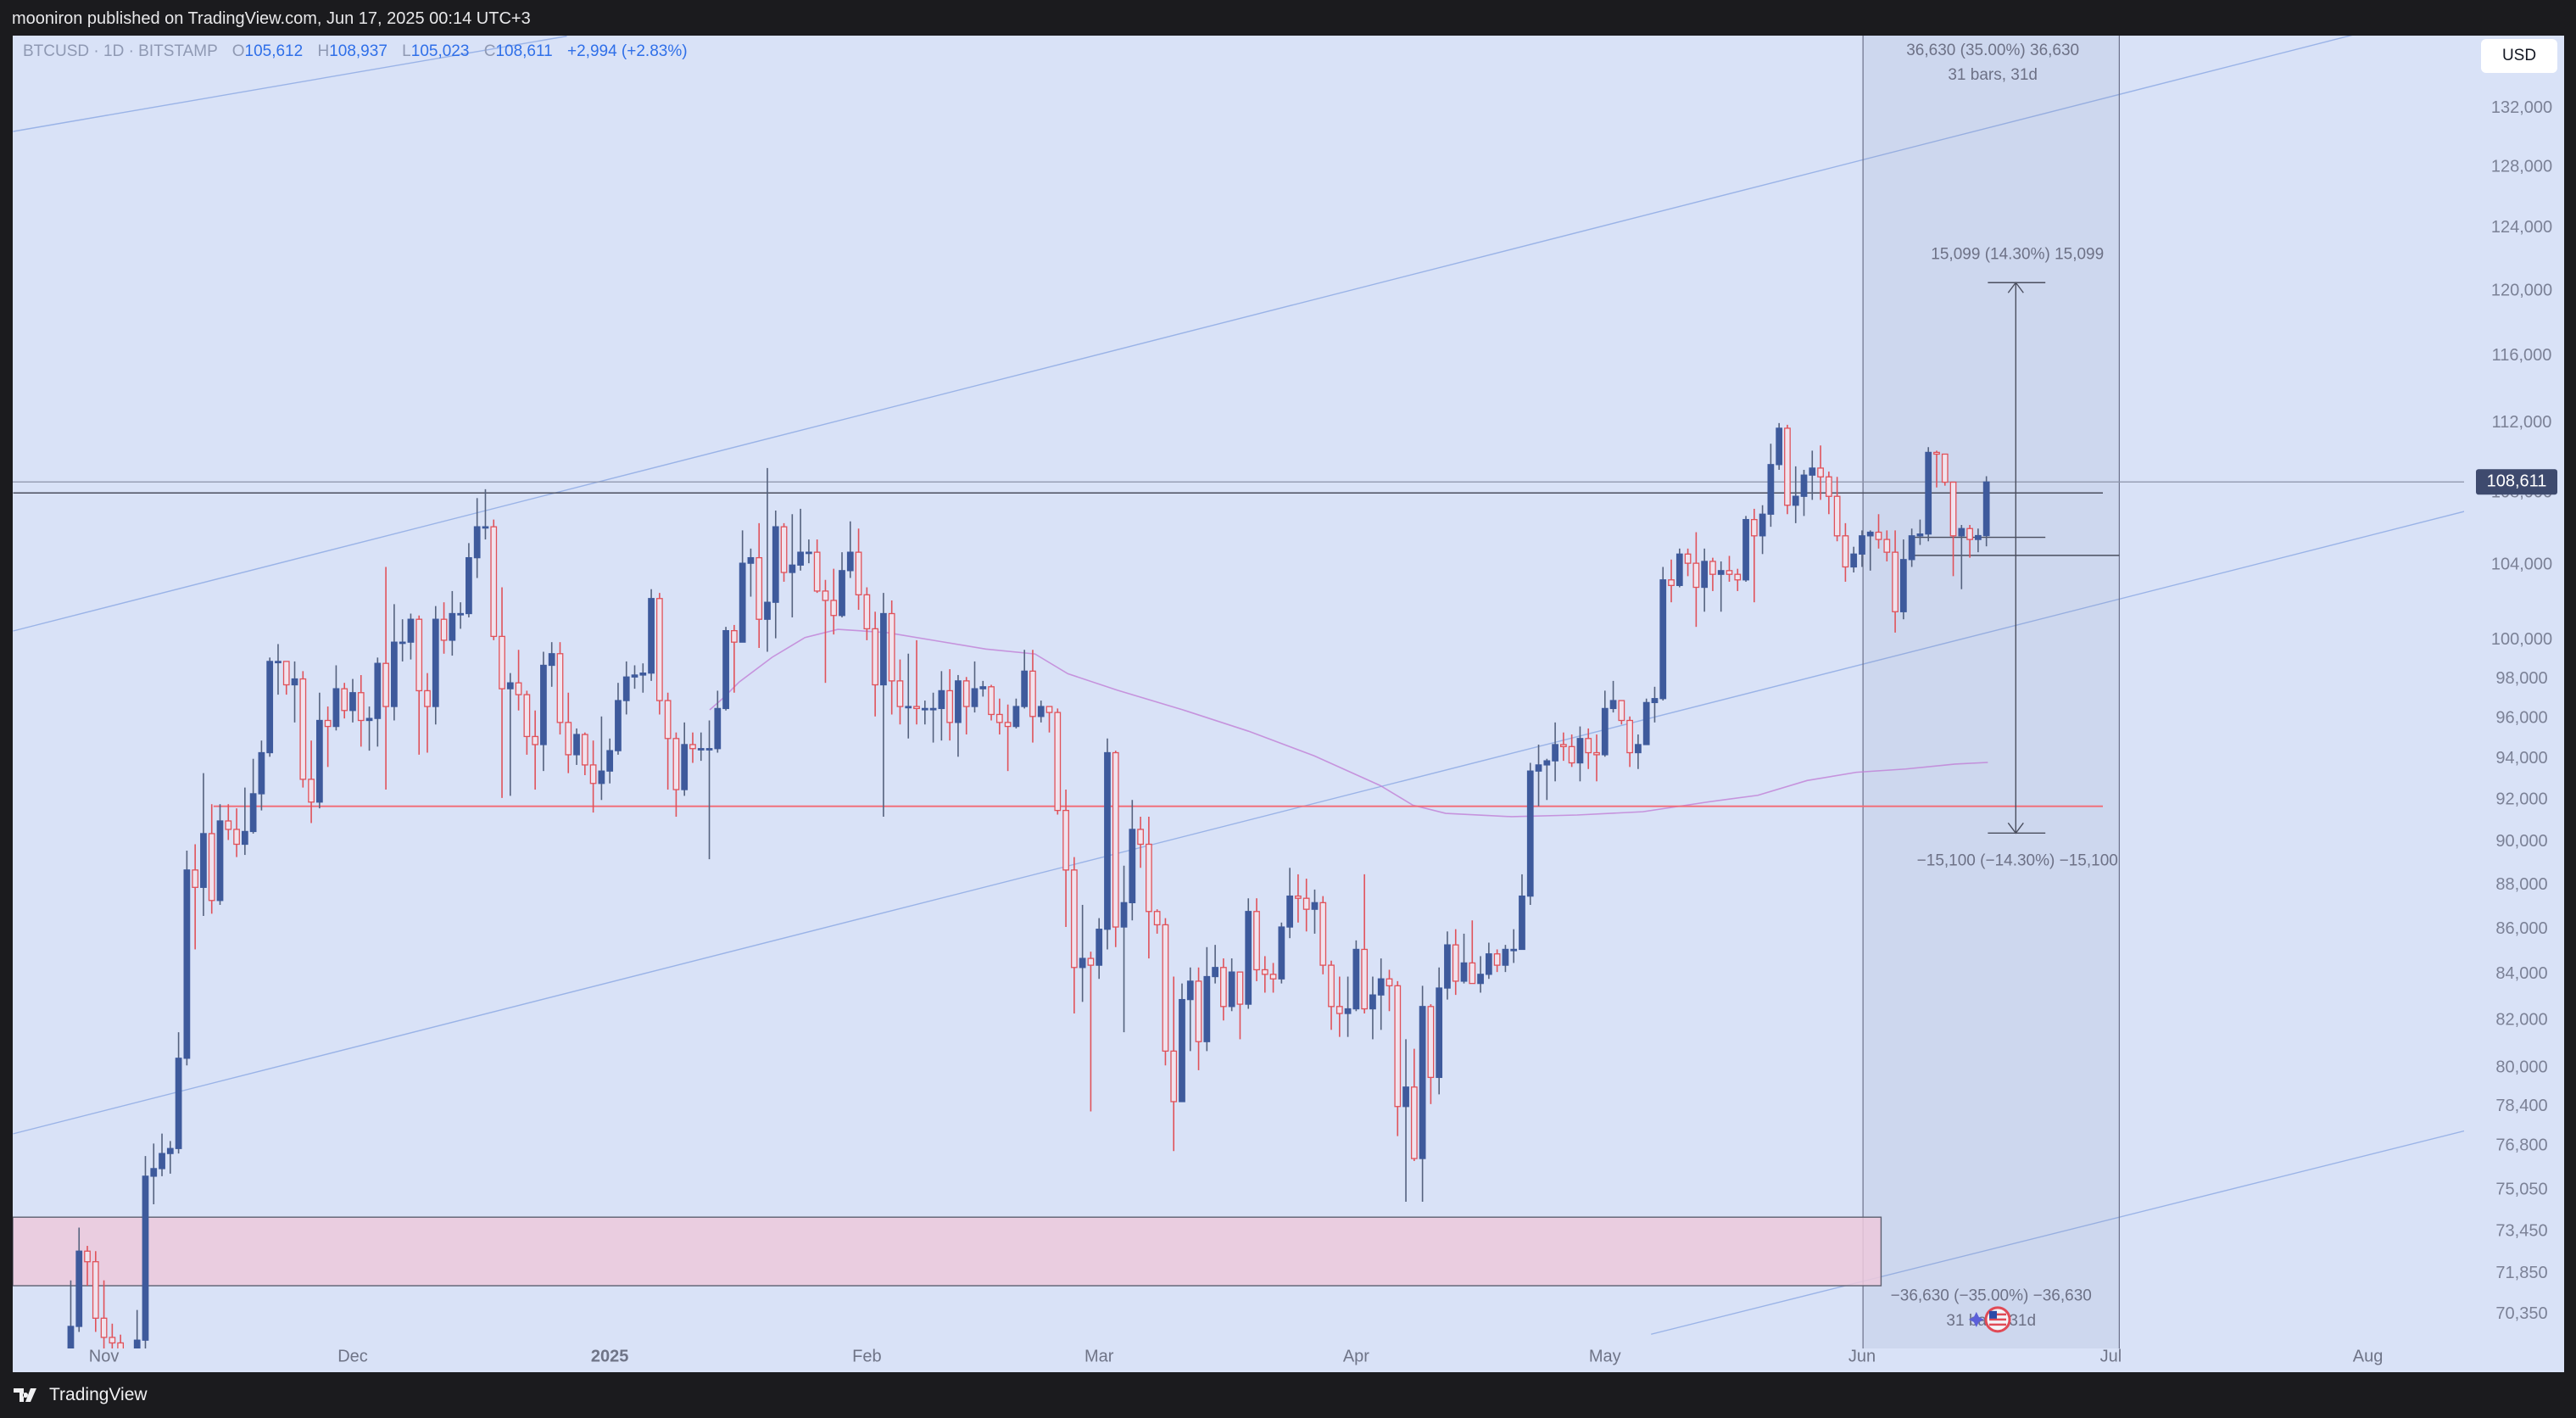 The image size is (2576, 1418). Describe the element at coordinates (1348, 723) in the screenshot. I see `moving-average` at that location.